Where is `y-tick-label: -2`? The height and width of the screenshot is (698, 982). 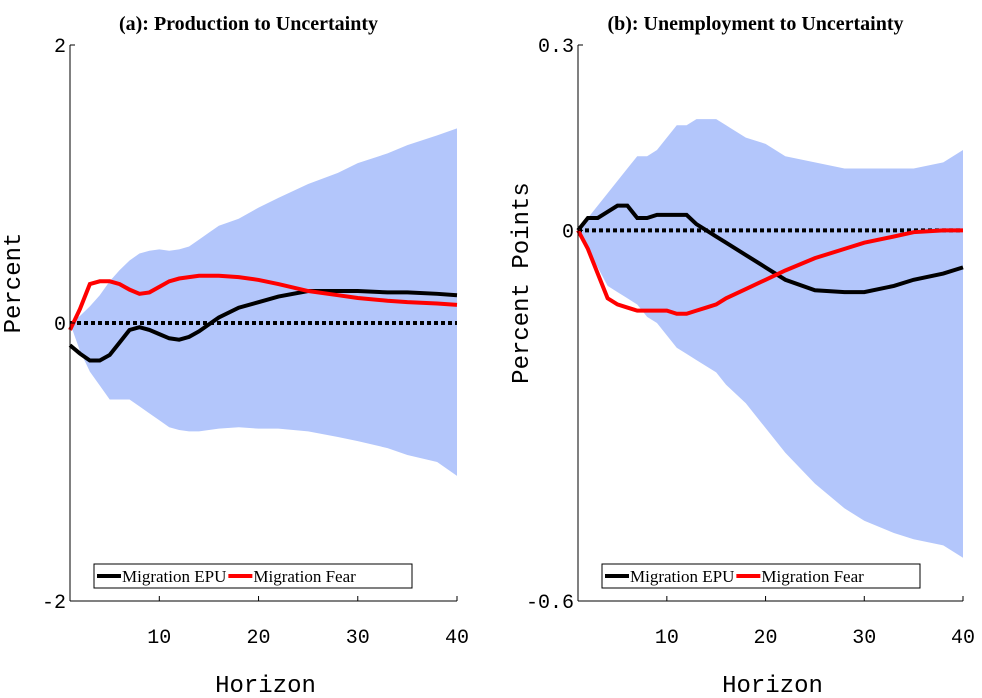 y-tick-label: -2 is located at coordinates (54, 603).